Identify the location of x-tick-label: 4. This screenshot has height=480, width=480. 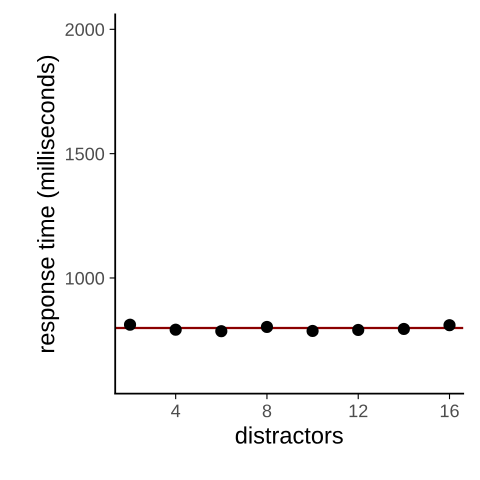
(175, 411).